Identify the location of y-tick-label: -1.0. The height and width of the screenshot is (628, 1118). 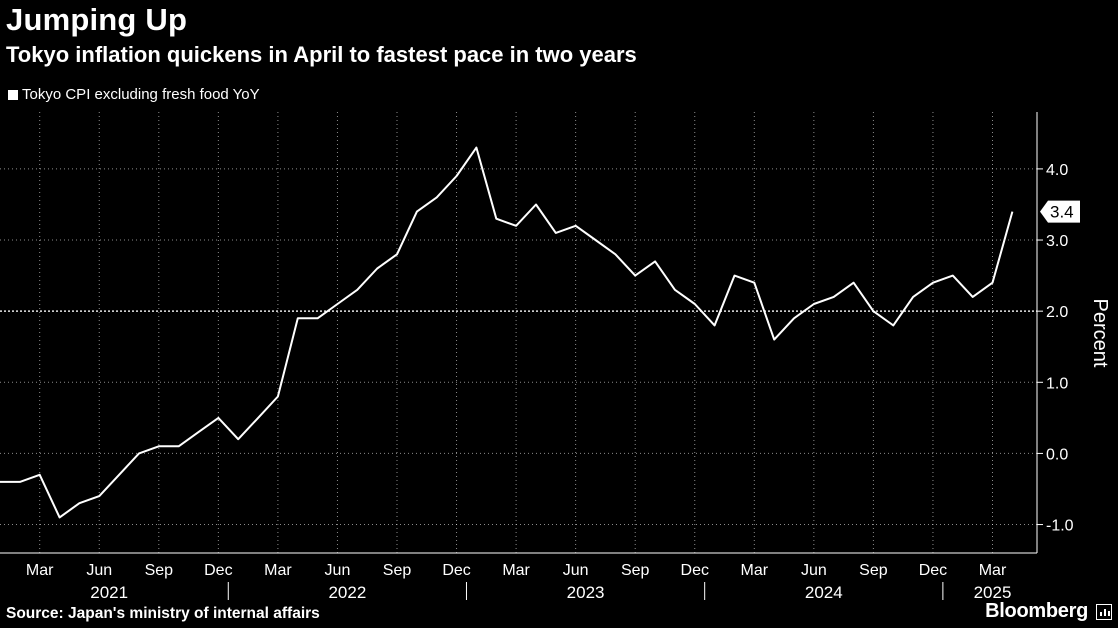
(1060, 526).